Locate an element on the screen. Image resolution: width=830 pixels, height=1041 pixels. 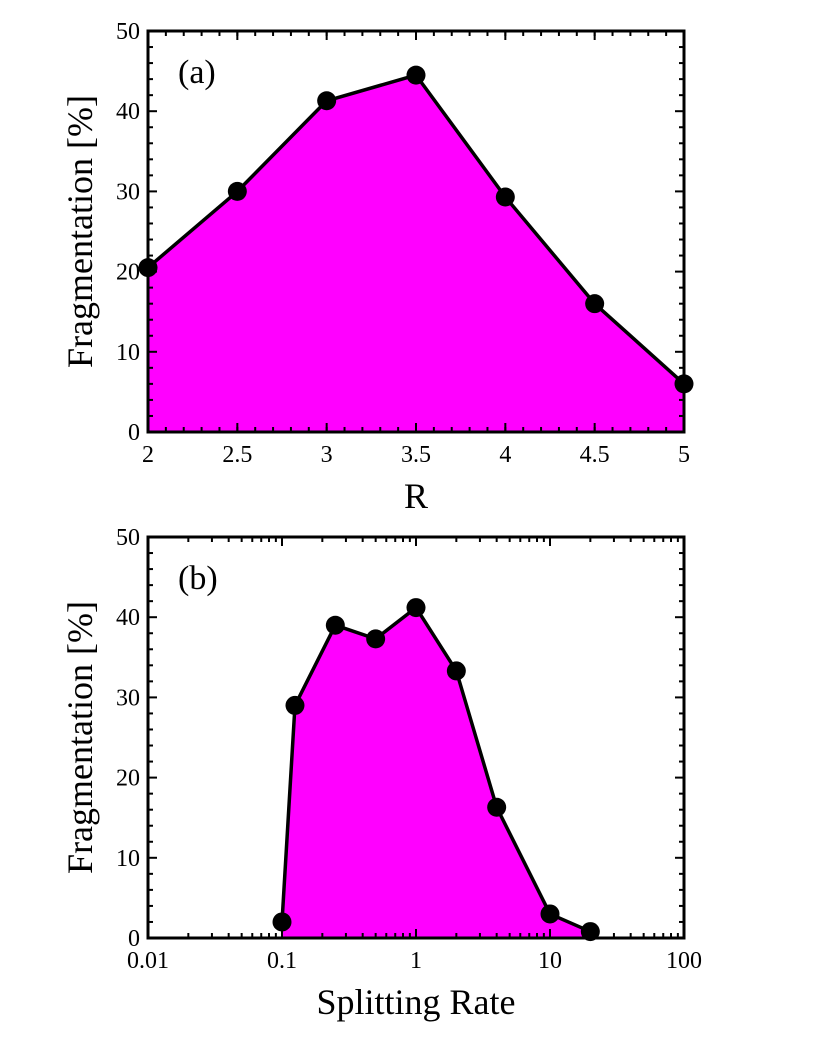
x-tick-label: 2.5 is located at coordinates (237, 455).